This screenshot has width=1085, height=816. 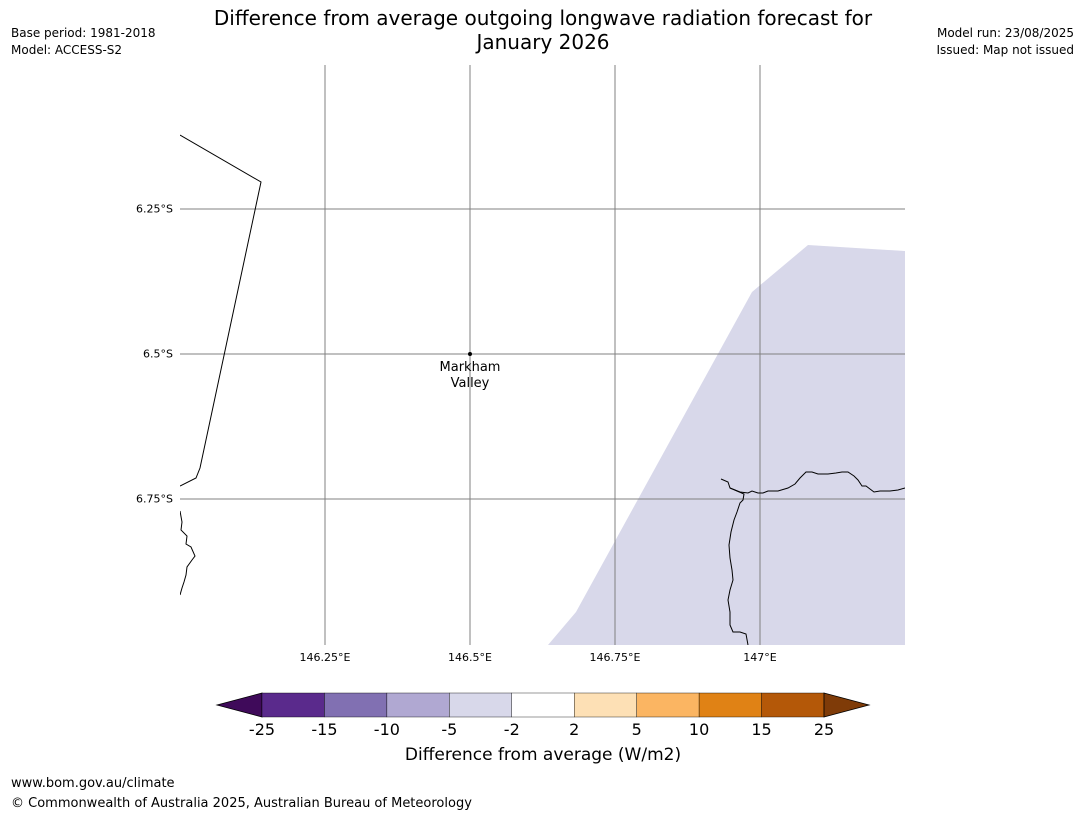 What do you see at coordinates (760, 657) in the screenshot?
I see `lon-label-147: 147°E` at bounding box center [760, 657].